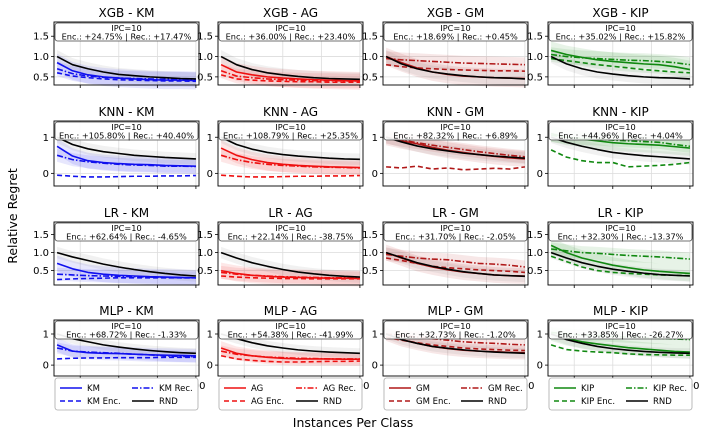 The height and width of the screenshot is (435, 706). I want to click on panel-title: LR - KM, so click(126, 213).